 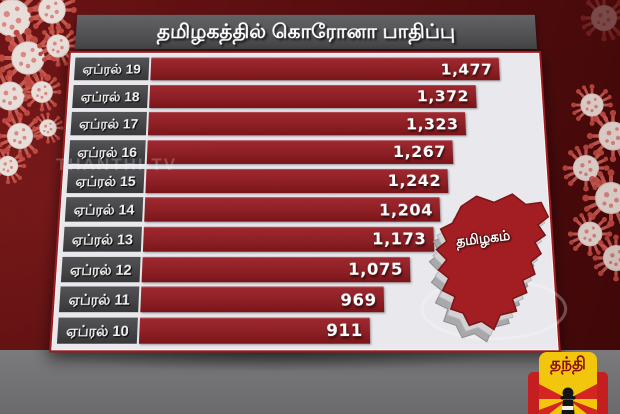 I want to click on chart-row: ஏப்ரல் 17 1,323, so click(x=305, y=124).